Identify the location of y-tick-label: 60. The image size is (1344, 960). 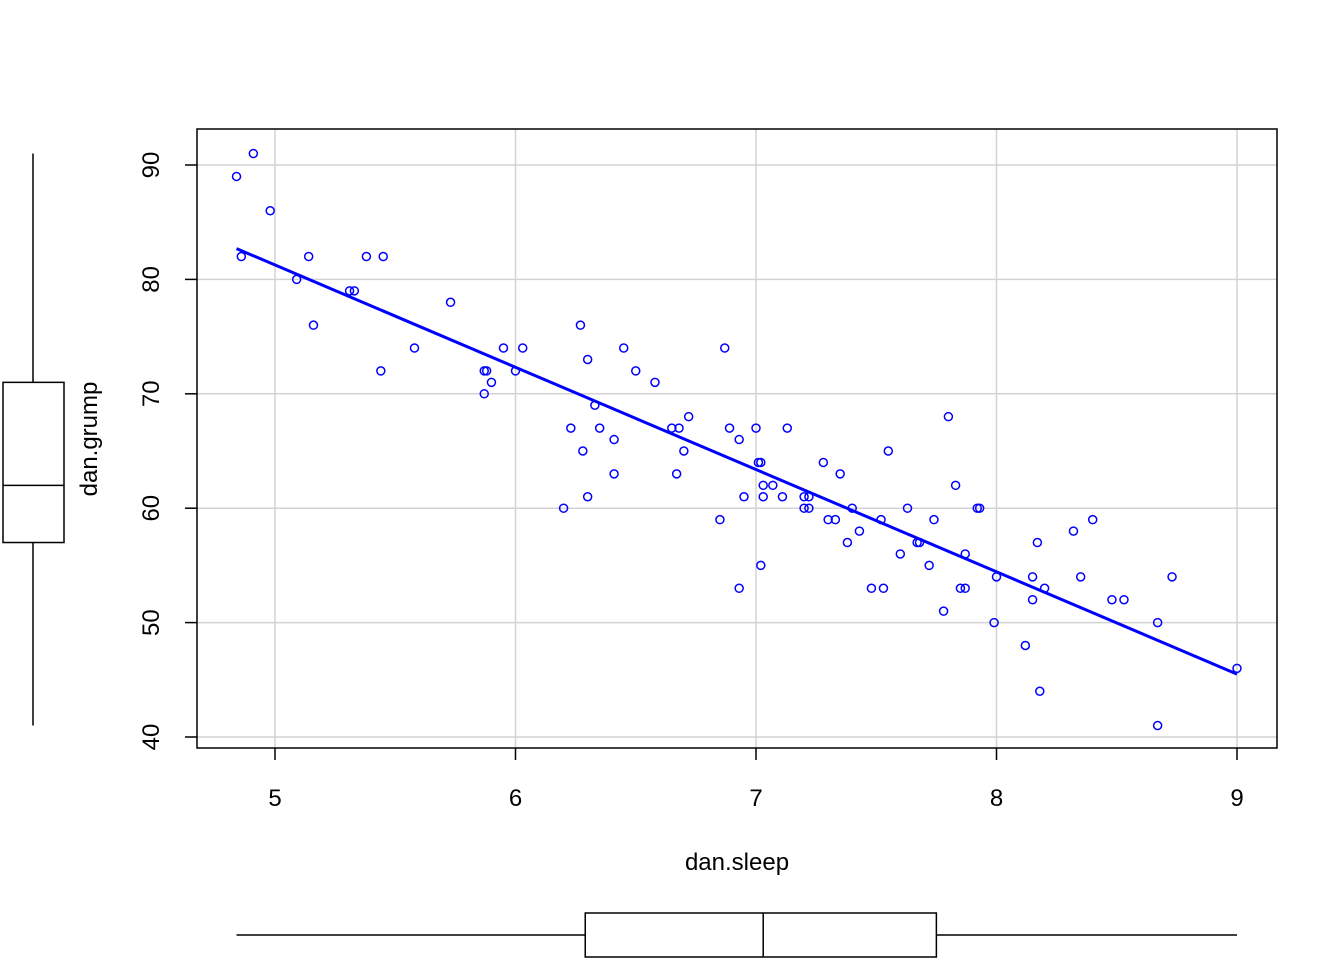
(151, 508).